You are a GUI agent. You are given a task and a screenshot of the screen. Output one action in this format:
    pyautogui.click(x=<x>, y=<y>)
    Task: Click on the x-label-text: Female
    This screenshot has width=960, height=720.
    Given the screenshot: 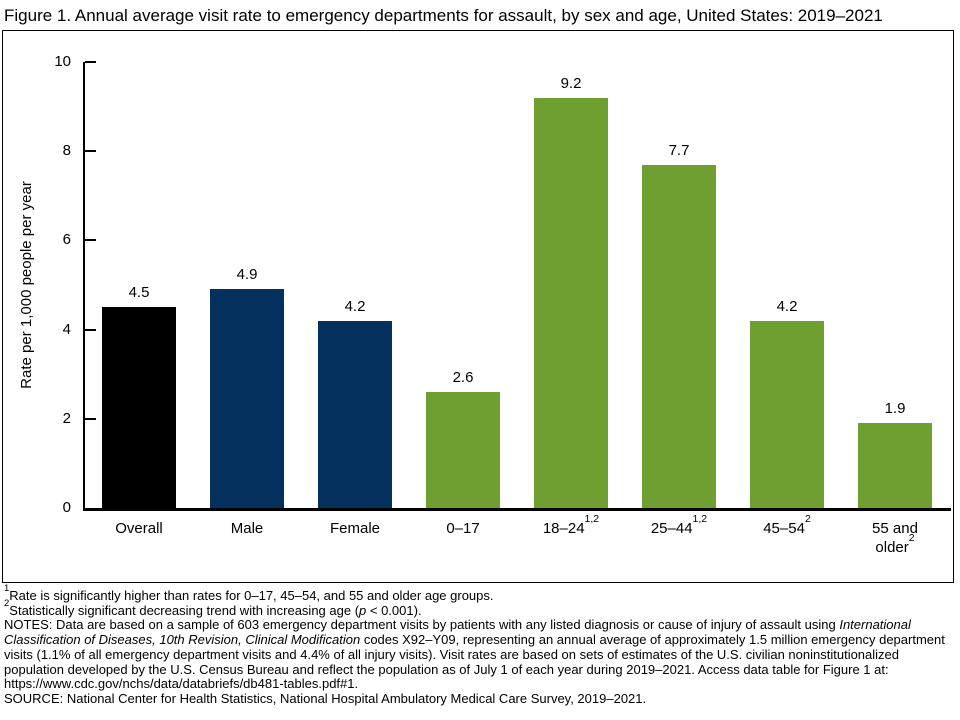 What is the action you would take?
    pyautogui.click(x=355, y=528)
    